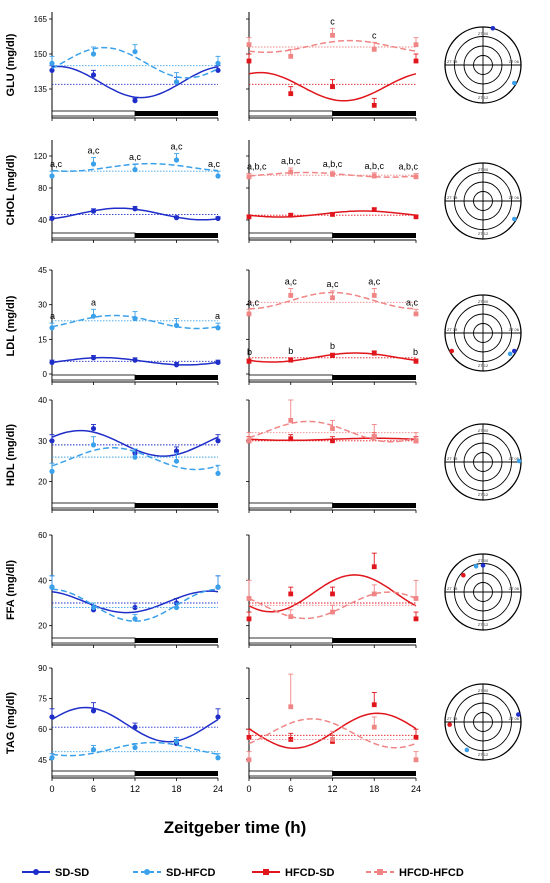  Describe the element at coordinates (266, 872) in the screenshot. I see `legend-marker` at that location.